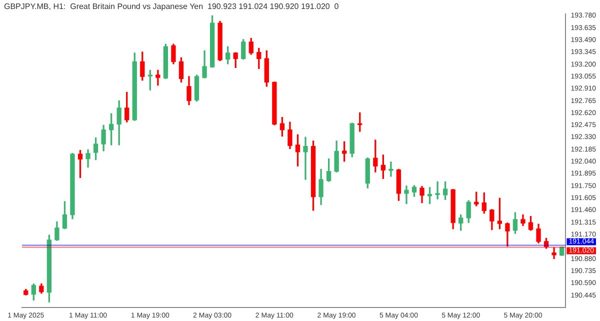  What do you see at coordinates (172, 7) in the screenshot?
I see `chart-title: GBPJPY.MB, H1: Great Britain Pound vs Japanese Yen 190.923 191.024 190.920 191.020 0` at bounding box center [172, 7].